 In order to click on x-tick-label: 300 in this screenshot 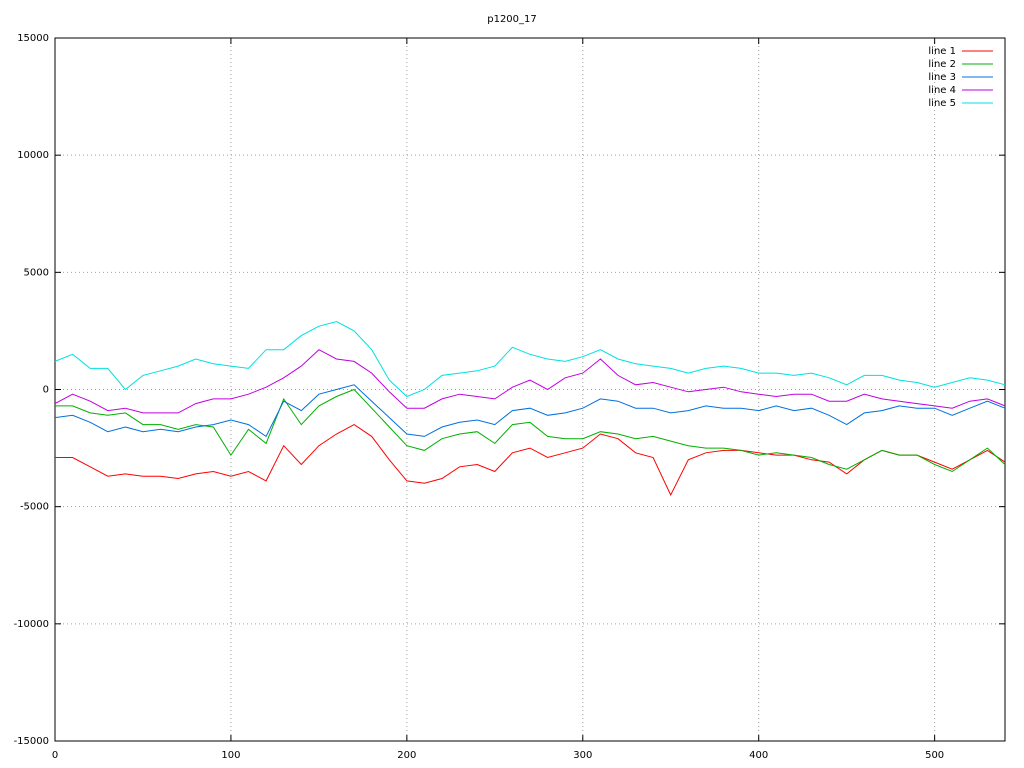, I will do `click(582, 755)`.